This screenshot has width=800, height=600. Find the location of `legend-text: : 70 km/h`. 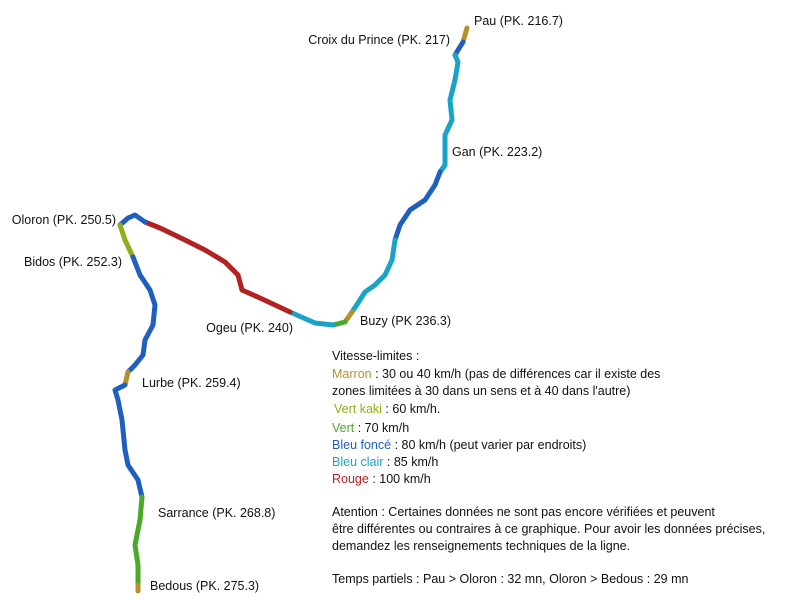

legend-text: : 70 km/h is located at coordinates (383, 428).